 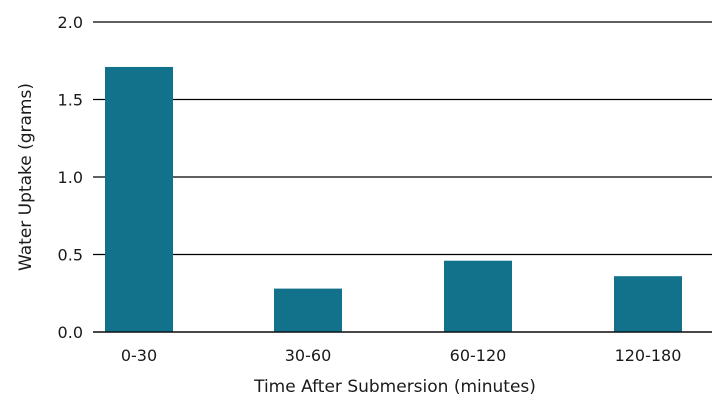 What do you see at coordinates (70, 22) in the screenshot?
I see `y-tick-label: 2.0` at bounding box center [70, 22].